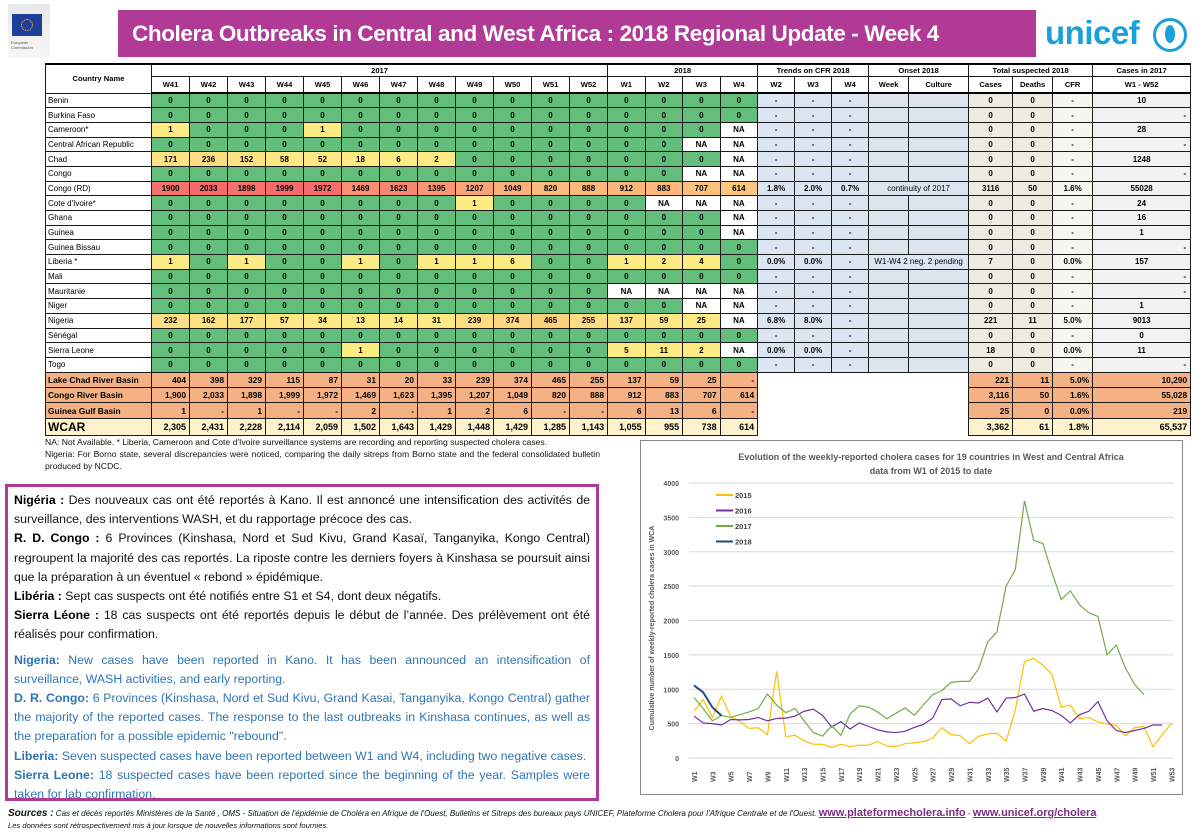  Describe the element at coordinates (550, 379) in the screenshot. I see `sum-2017-cell: 465` at that location.